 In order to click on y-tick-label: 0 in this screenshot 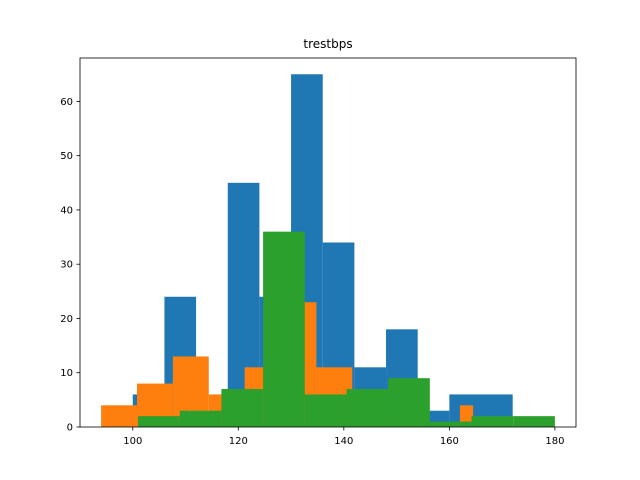, I will do `click(70, 428)`.